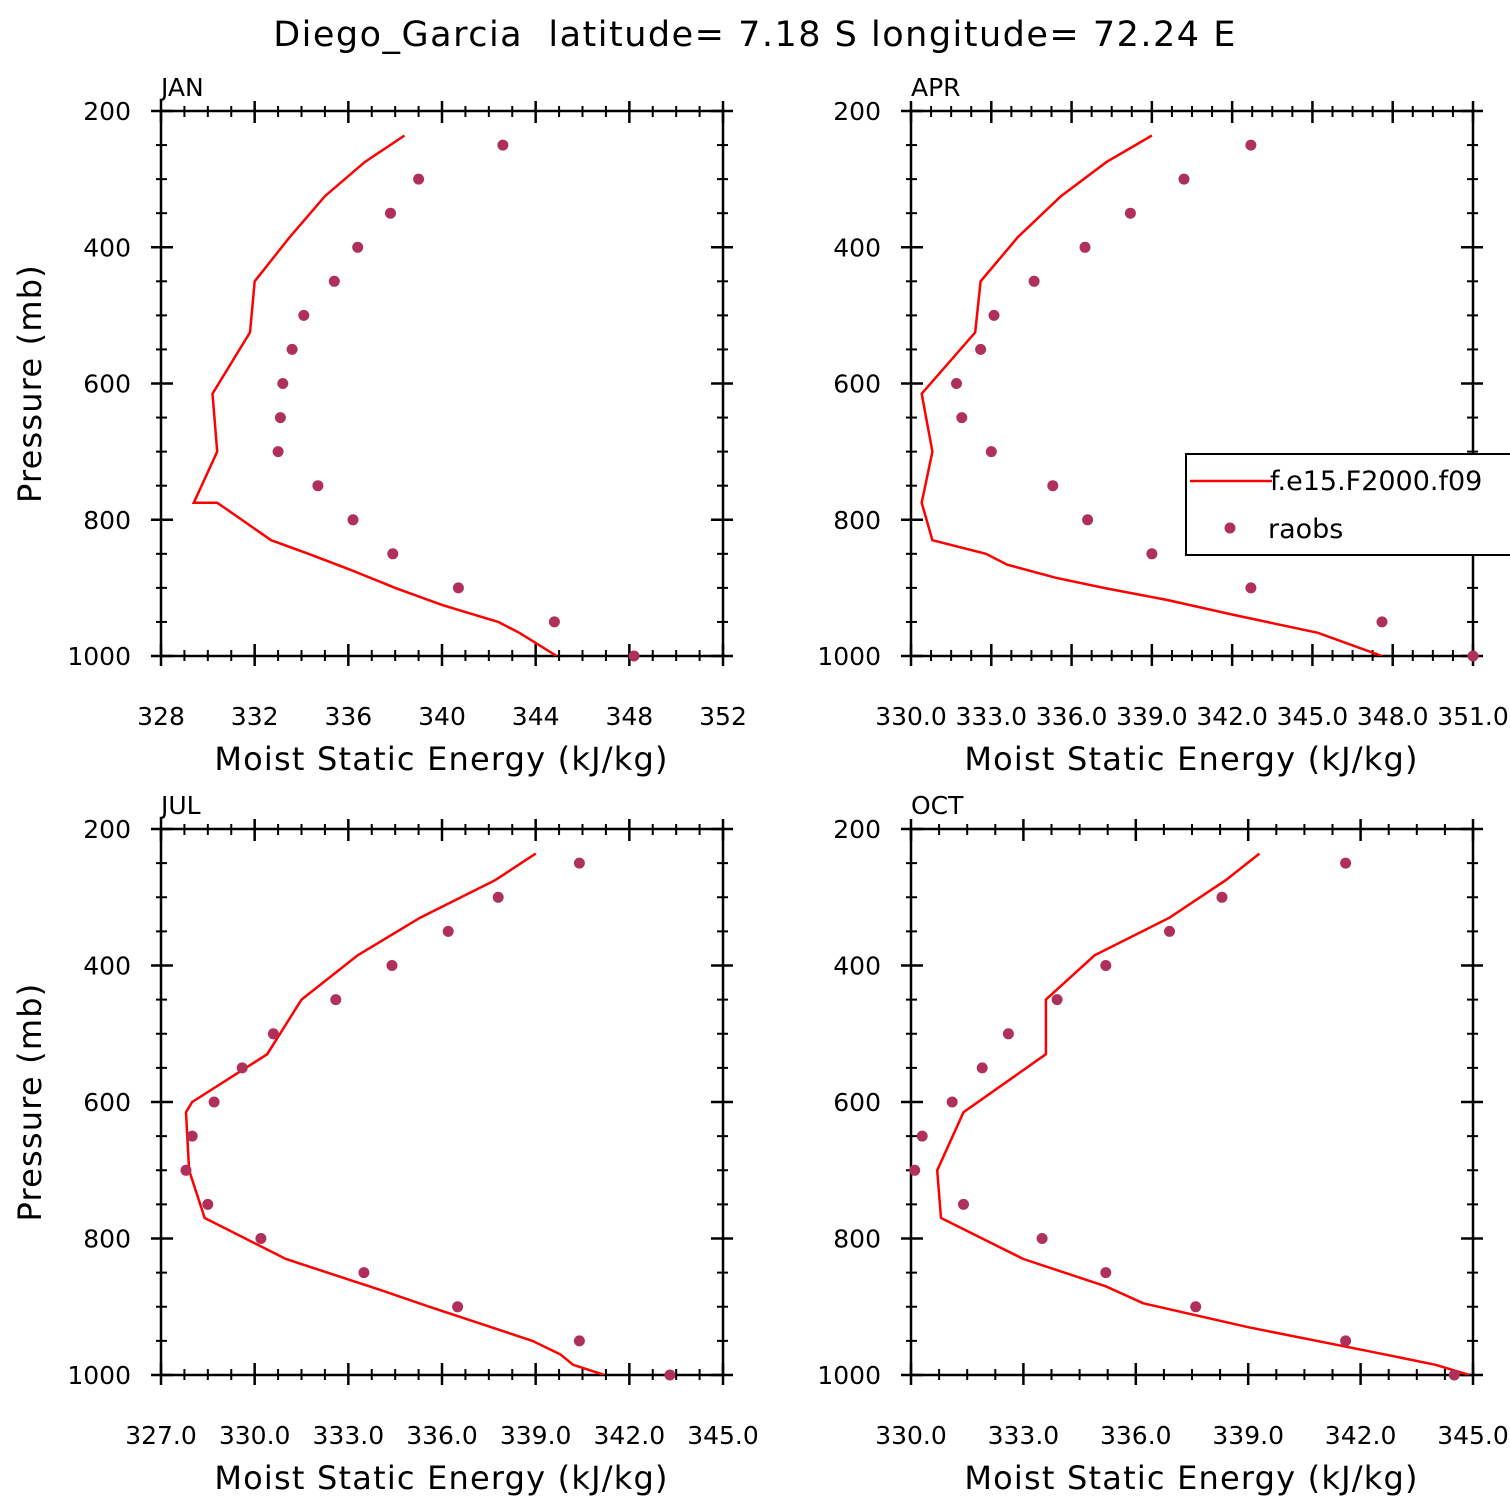  I want to click on x-tick-label: 332, so click(255, 716).